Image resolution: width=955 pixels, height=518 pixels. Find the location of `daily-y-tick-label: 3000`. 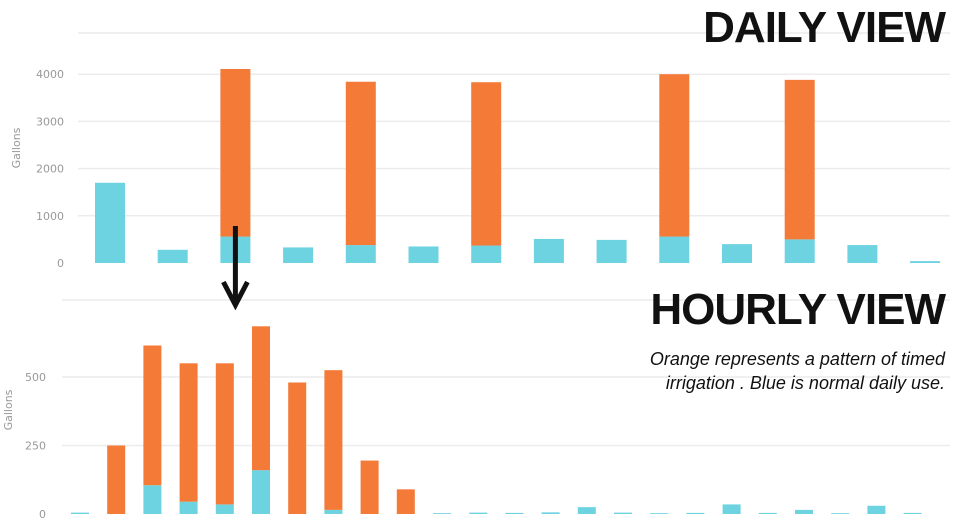

daily-y-tick-label: 3000 is located at coordinates (50, 121).